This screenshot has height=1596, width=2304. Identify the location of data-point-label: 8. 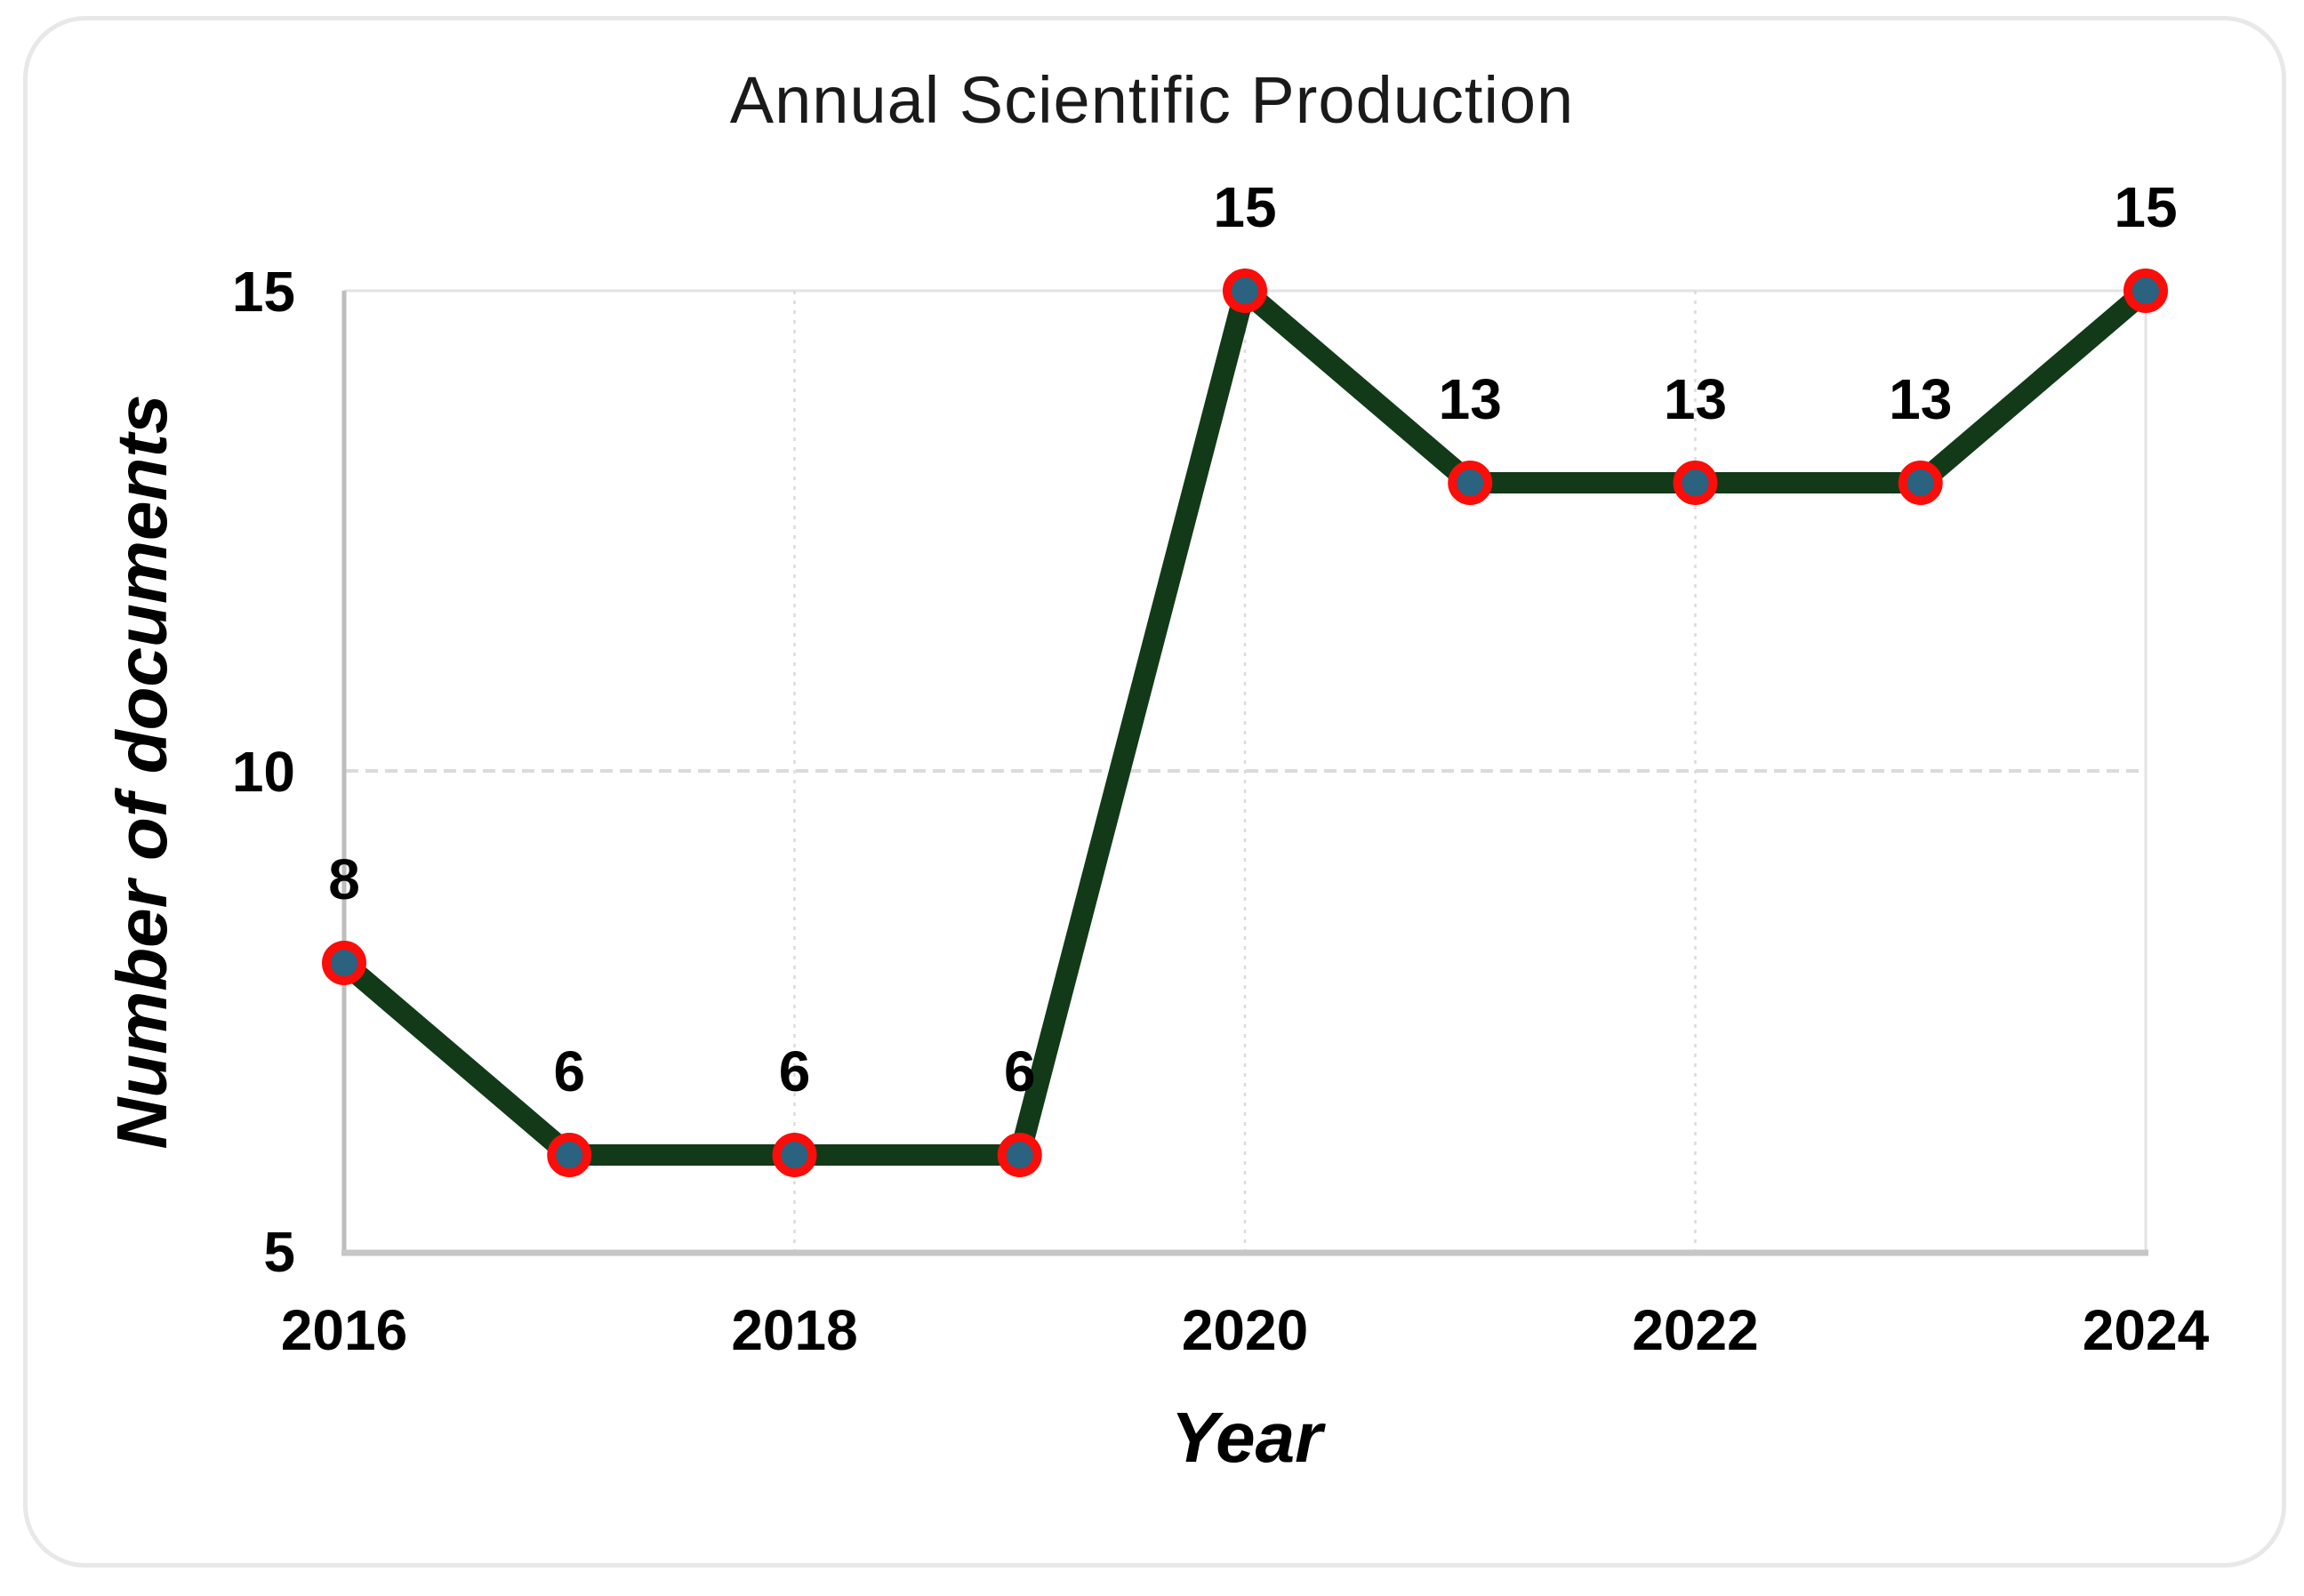
(344, 879).